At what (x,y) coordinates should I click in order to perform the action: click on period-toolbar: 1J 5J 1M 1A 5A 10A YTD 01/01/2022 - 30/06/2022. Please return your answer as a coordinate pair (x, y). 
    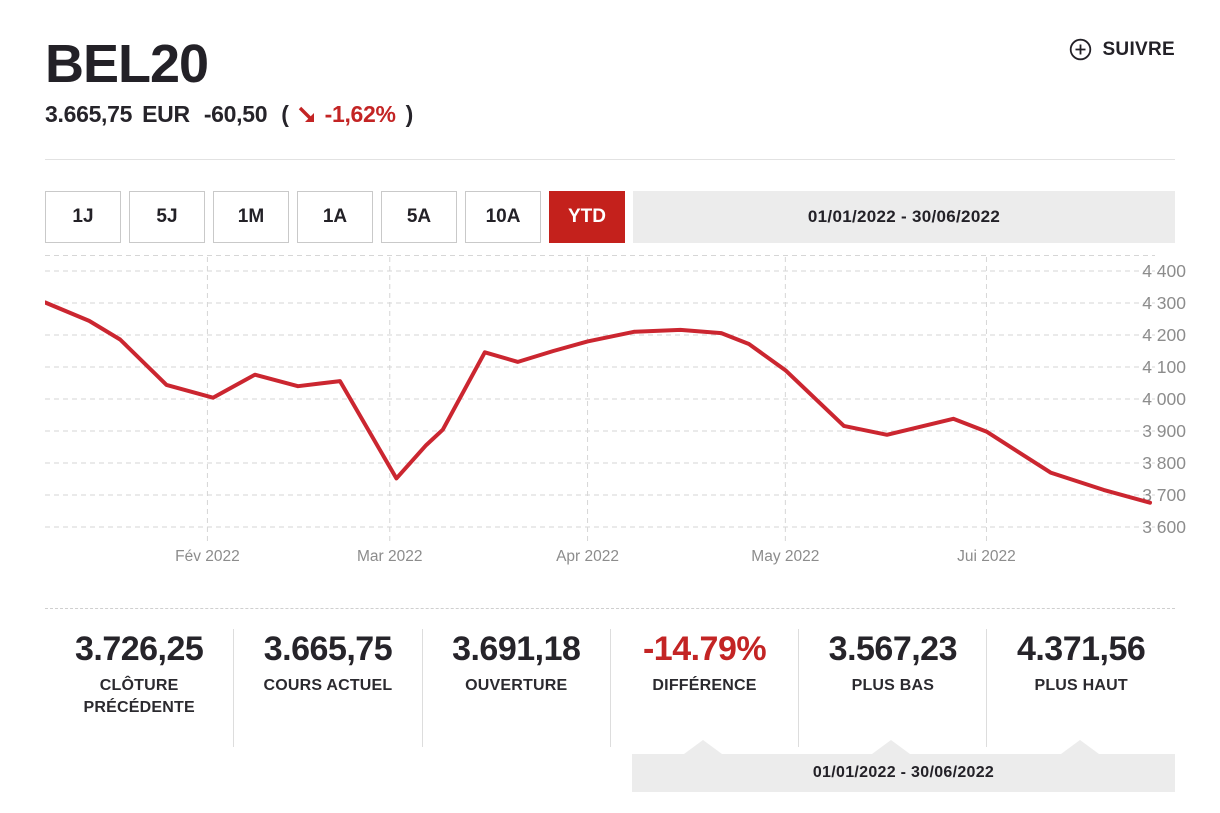
    Looking at the image, I should click on (610, 216).